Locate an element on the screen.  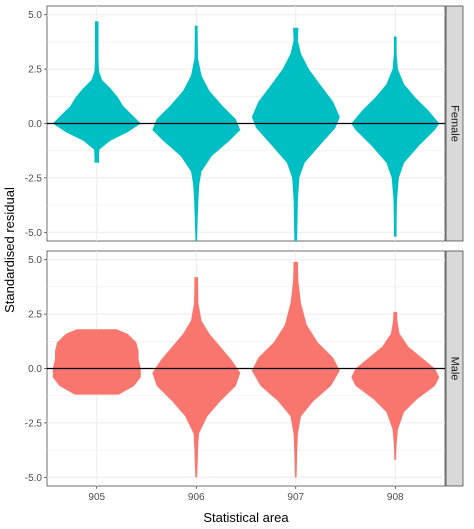
facet-label-male: Male is located at coordinates (455, 369).